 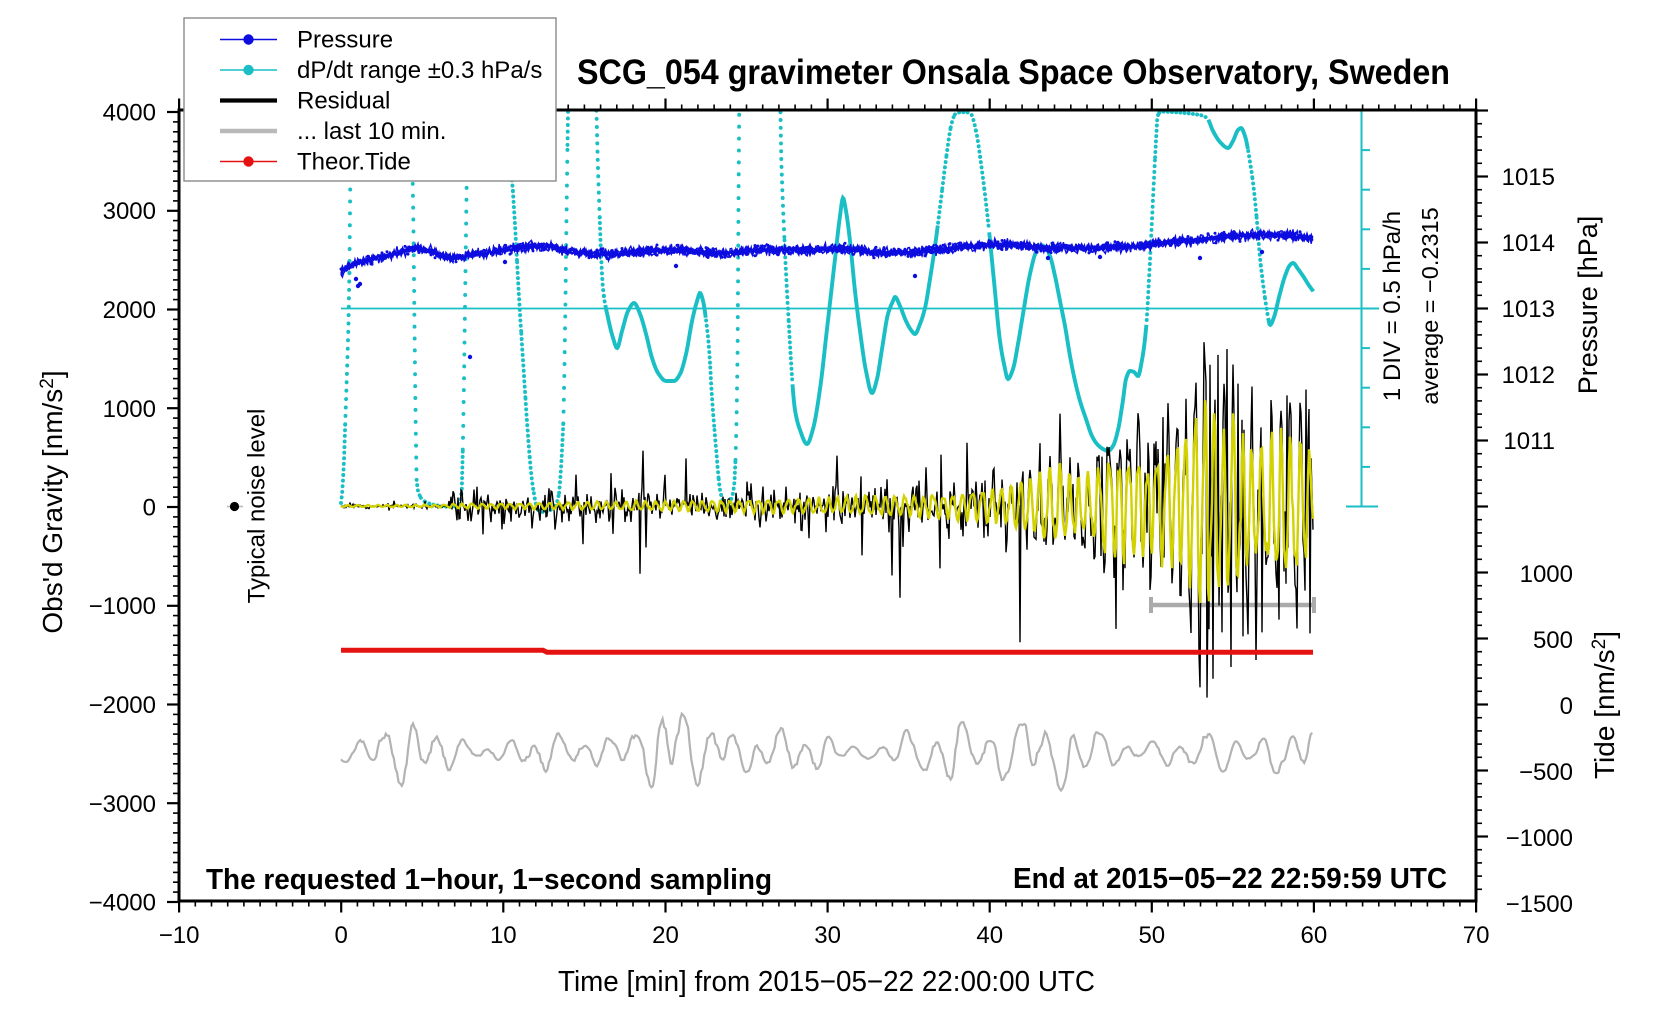 What do you see at coordinates (1528, 177) in the screenshot?
I see `svg-text: 1015` at bounding box center [1528, 177].